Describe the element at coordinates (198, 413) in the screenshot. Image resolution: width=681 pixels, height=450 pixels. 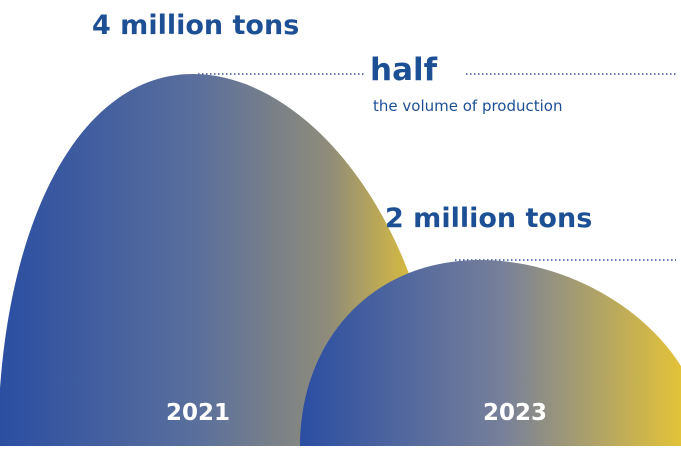
I see `category-label-2021: 2021` at that location.